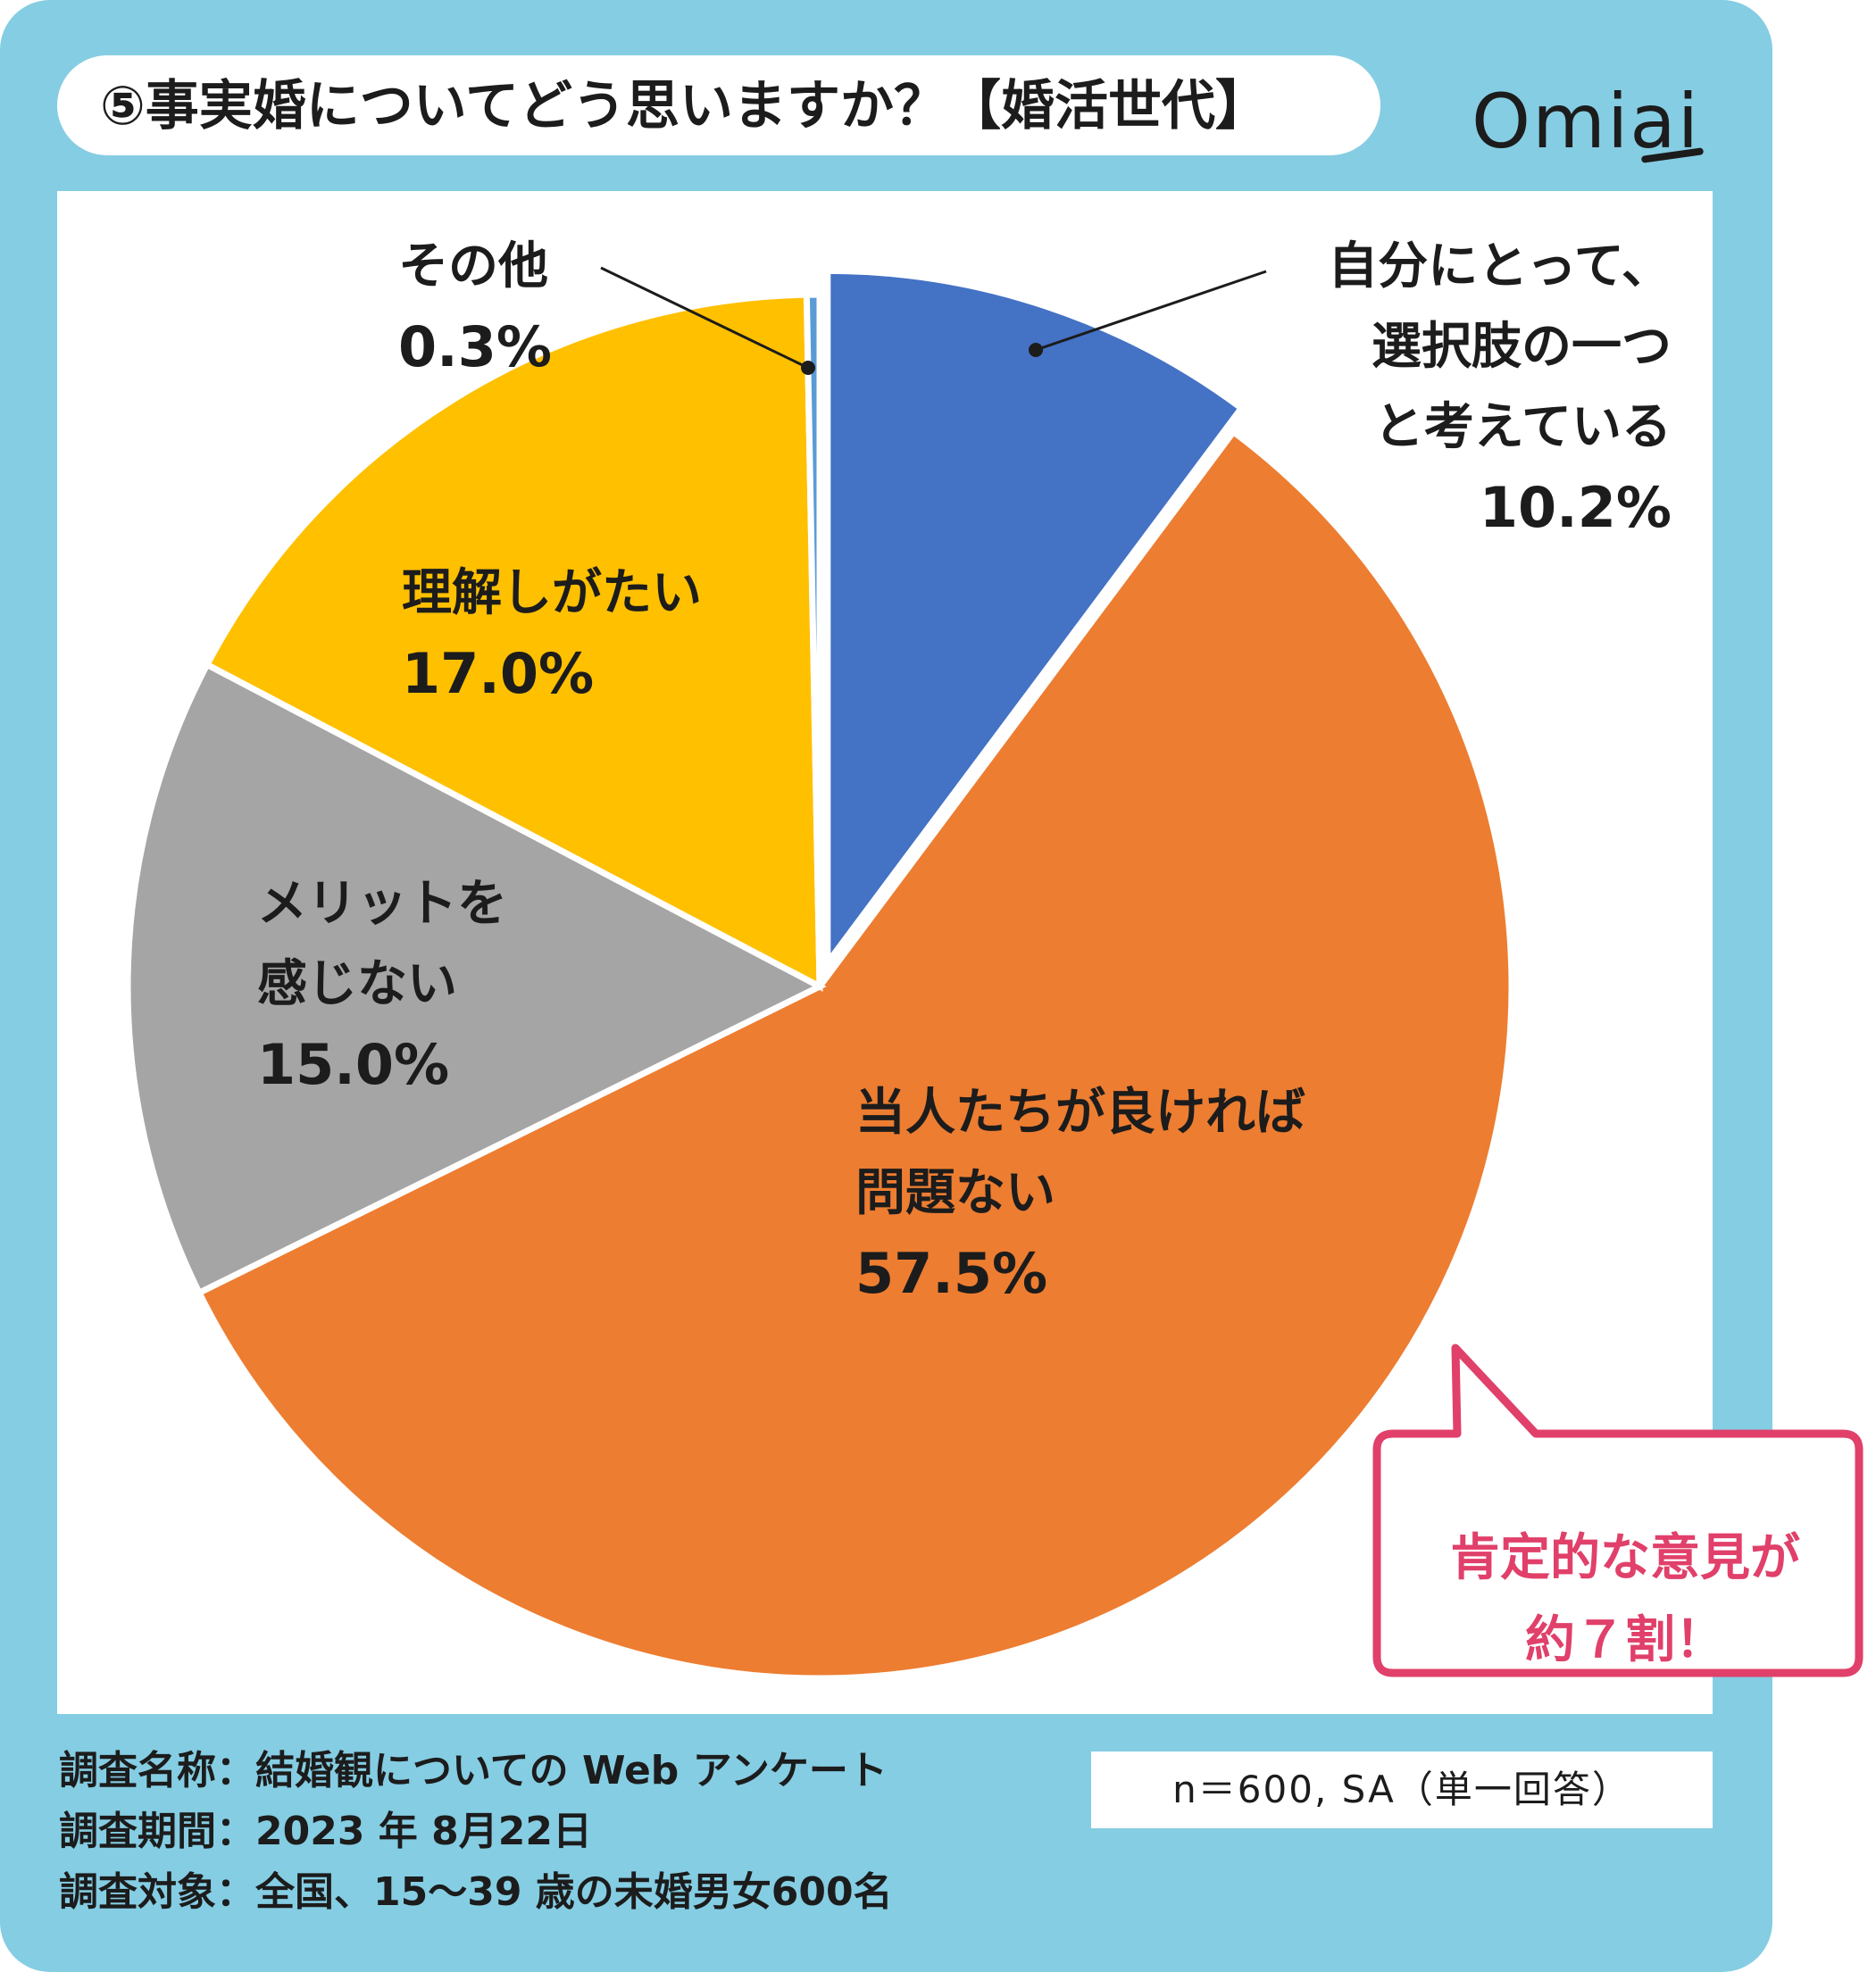  Describe the element at coordinates (475, 307) in the screenshot. I see `slice-label-other: その他 0.3%` at that location.